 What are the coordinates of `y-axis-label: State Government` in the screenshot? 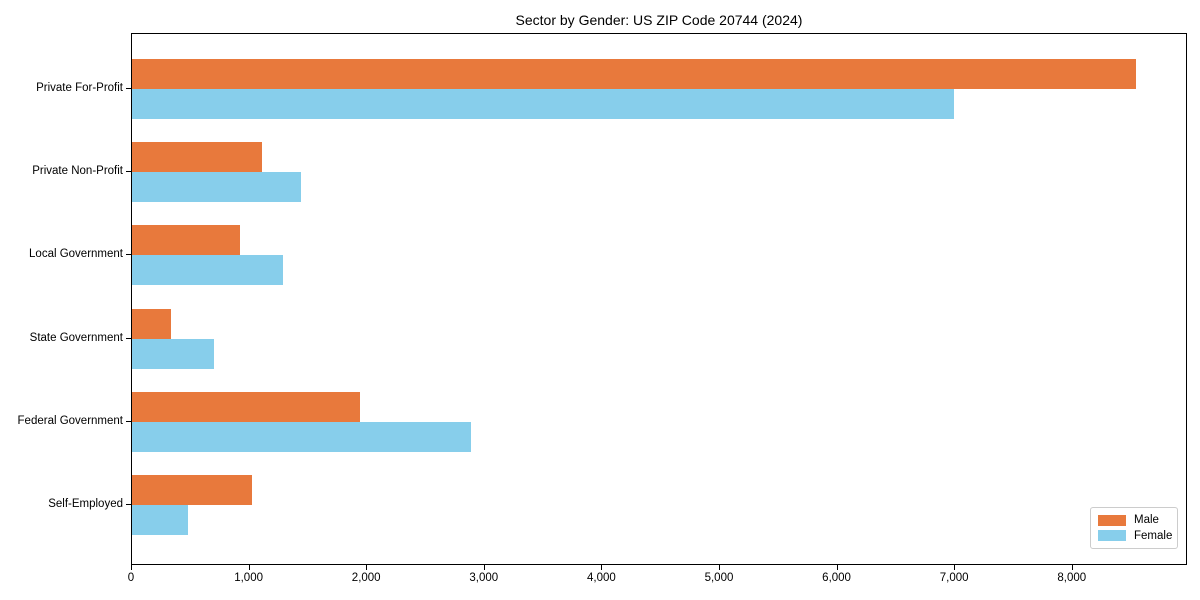 It's located at (76, 337).